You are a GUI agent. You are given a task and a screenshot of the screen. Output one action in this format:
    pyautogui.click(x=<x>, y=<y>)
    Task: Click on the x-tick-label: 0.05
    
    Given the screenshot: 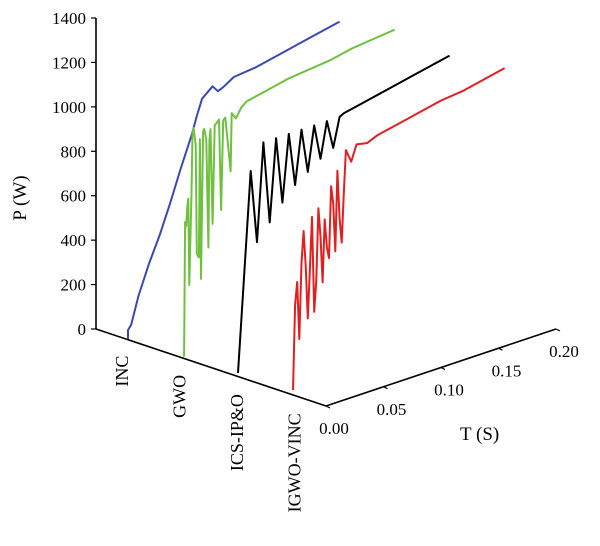 What is the action you would take?
    pyautogui.click(x=392, y=409)
    